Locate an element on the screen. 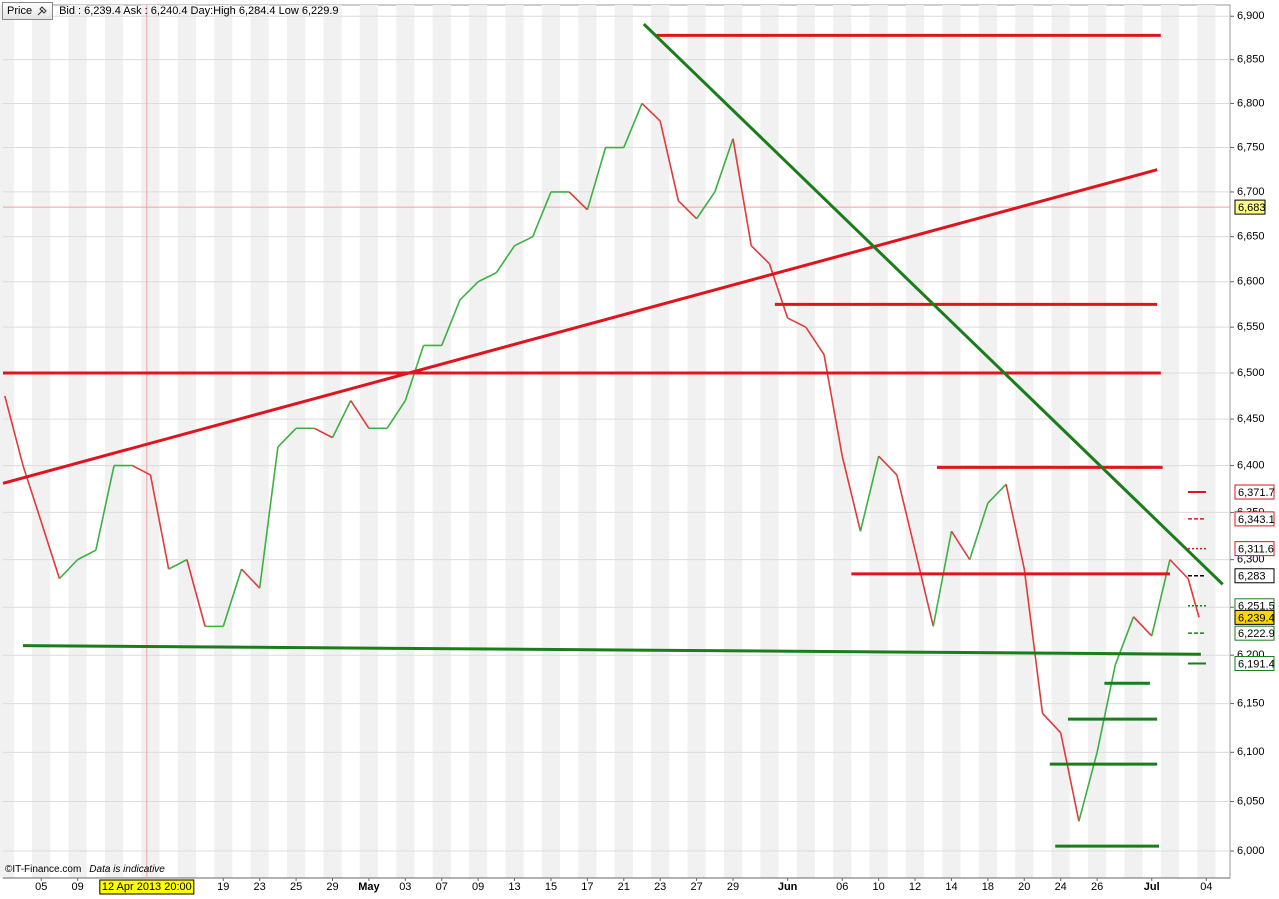  y-tick-label: 6,000 is located at coordinates (1251, 851).